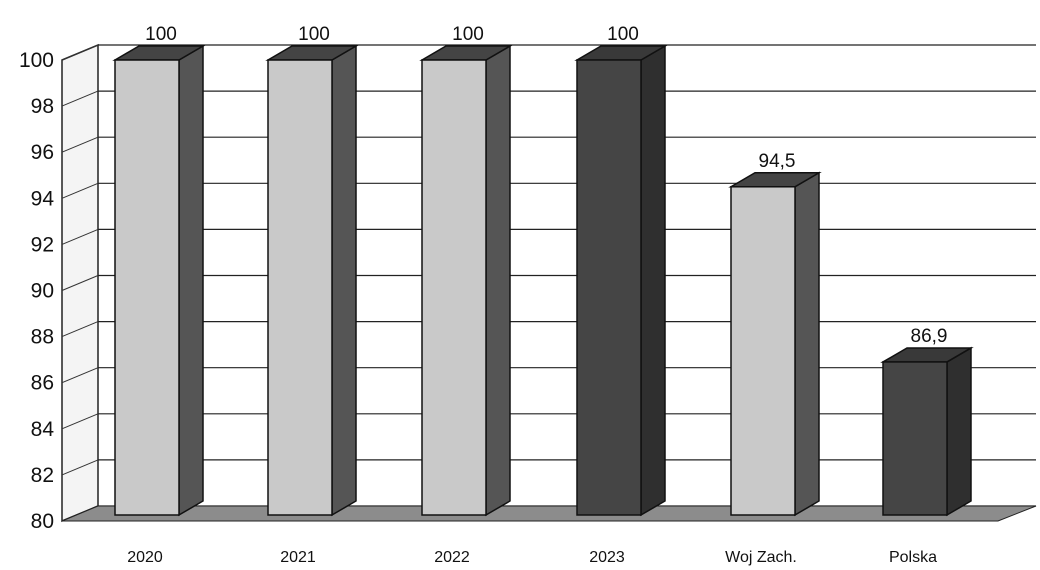 This screenshot has height=570, width=1040. What do you see at coordinates (452, 557) in the screenshot?
I see `x-category-label: 2022` at bounding box center [452, 557].